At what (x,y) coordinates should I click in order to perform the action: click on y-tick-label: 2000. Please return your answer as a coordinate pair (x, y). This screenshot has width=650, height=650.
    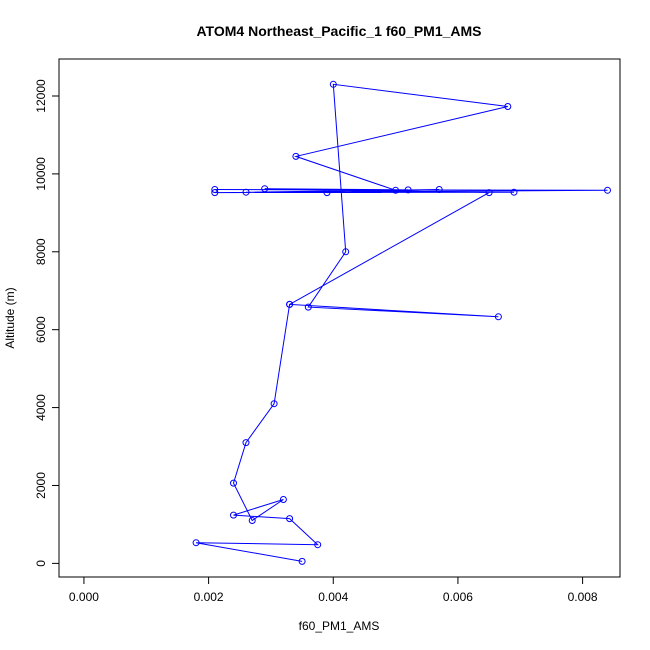
    Looking at the image, I should click on (41, 485).